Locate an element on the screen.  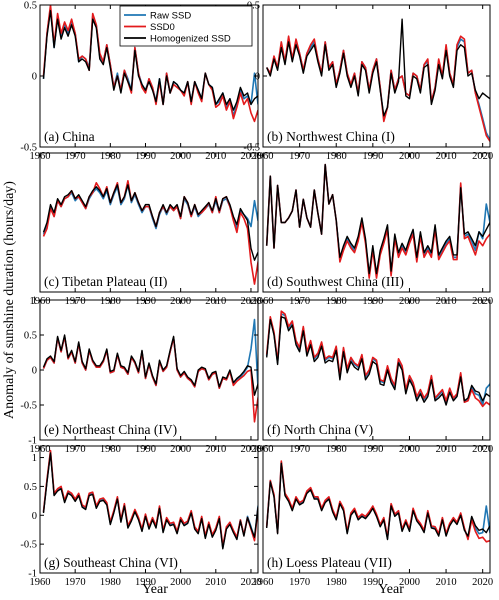
x-axis-title-left: Year is located at coordinates (155, 589).